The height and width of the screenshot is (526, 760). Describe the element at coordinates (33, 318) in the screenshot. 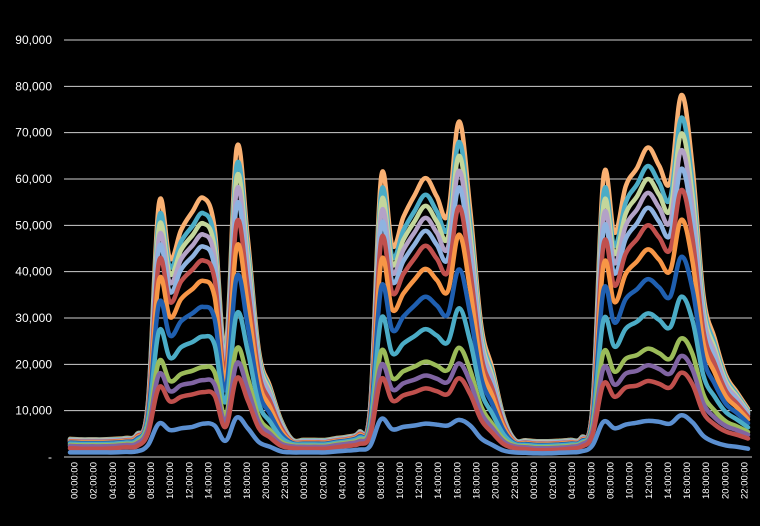

I see `y-tick-label: 30,000` at that location.